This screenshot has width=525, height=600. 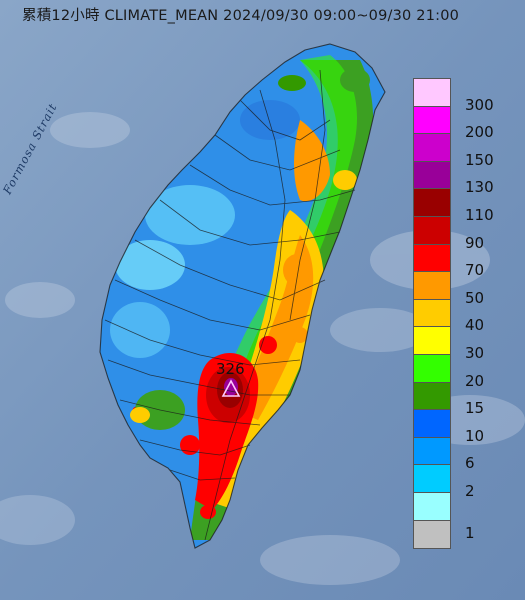 I want to click on legend-tick-label: 10, so click(x=475, y=435).